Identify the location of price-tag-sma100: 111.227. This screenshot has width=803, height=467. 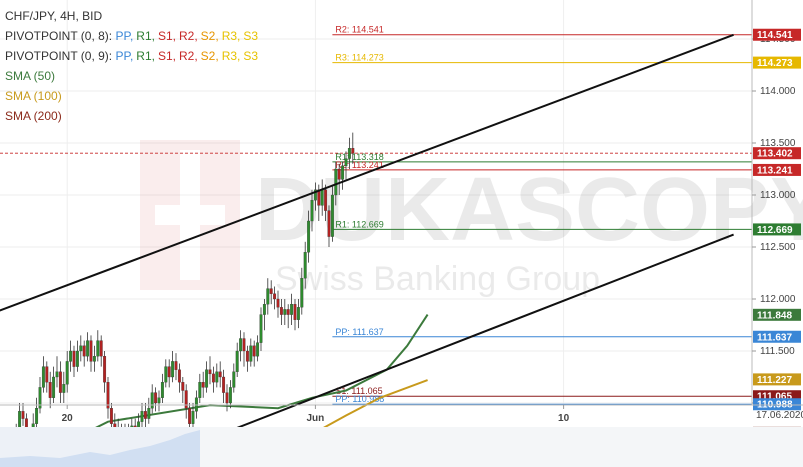
(777, 379).